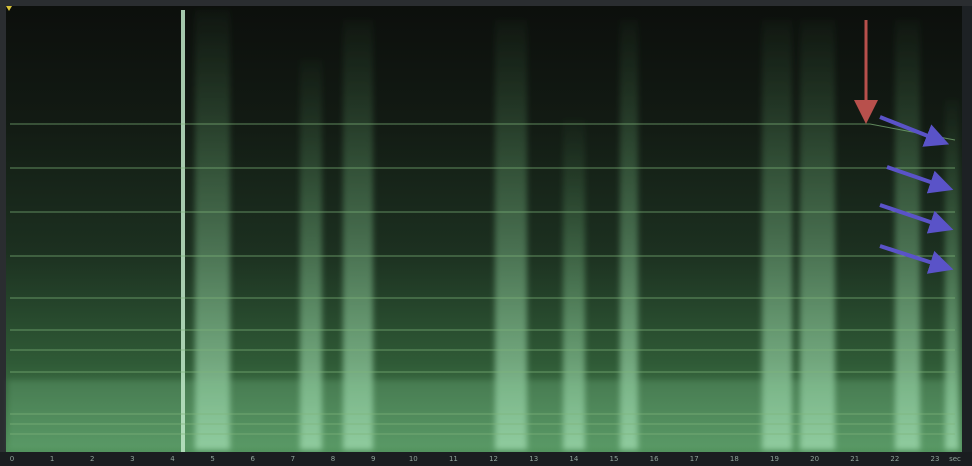 The width and height of the screenshot is (972, 466). Describe the element at coordinates (92, 459) in the screenshot. I see `time-tick-label: 2` at that location.